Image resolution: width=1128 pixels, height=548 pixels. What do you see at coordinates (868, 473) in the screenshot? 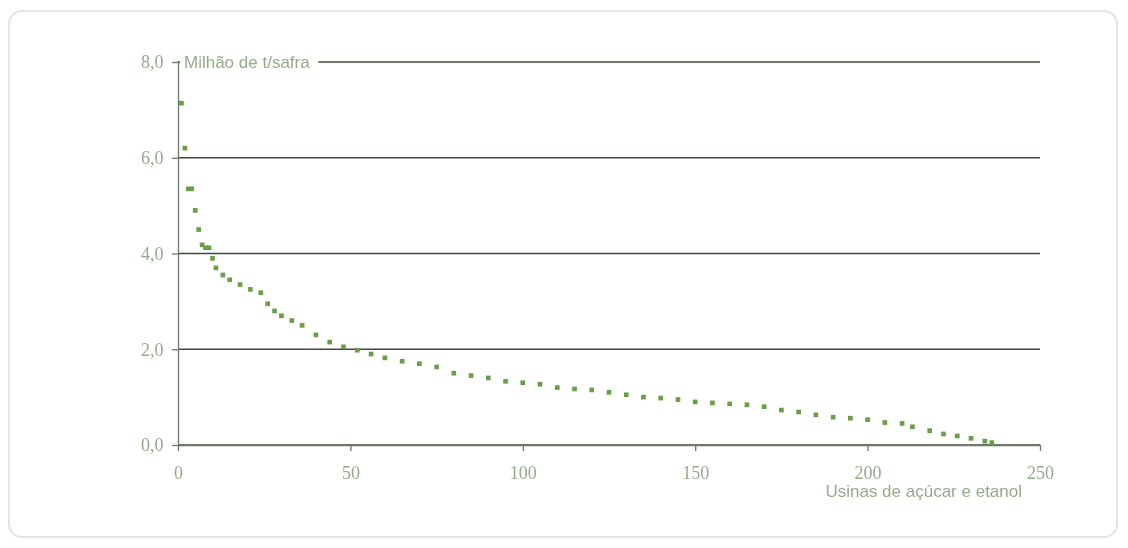
I see `x-tick-label: 200` at bounding box center [868, 473].